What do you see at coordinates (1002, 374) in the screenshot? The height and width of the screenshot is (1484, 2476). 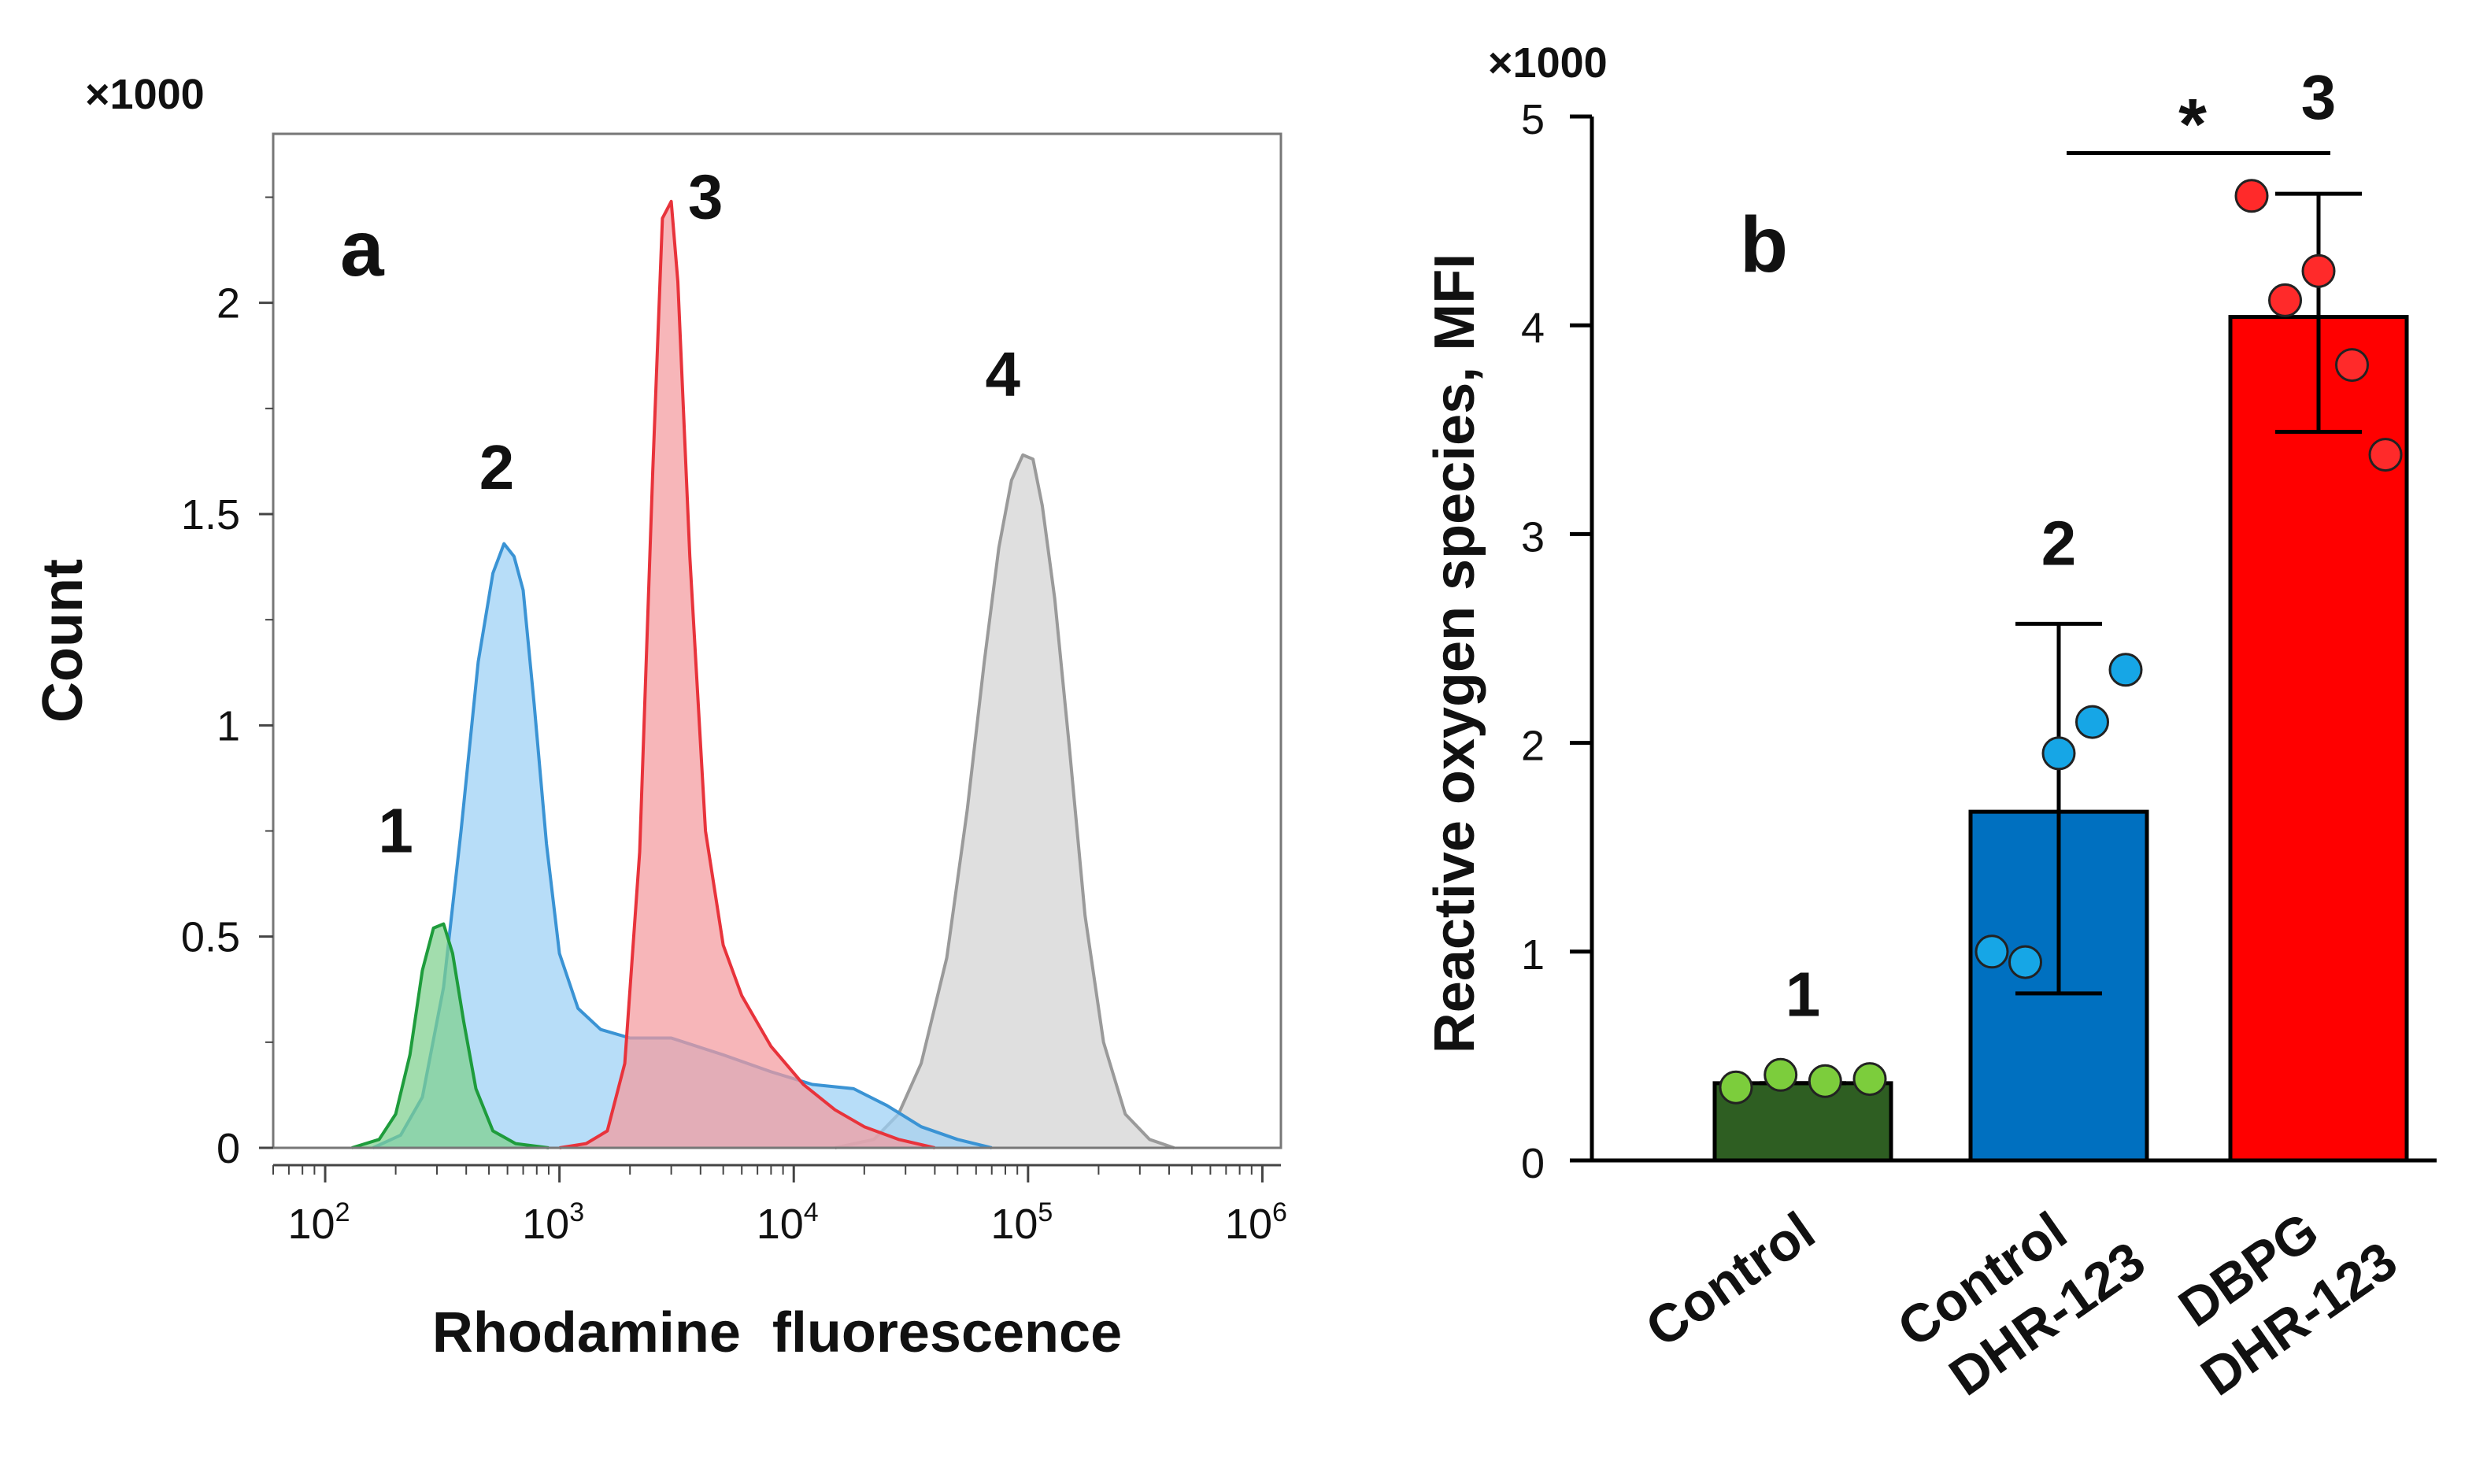 I see `peak-label-4: 4` at bounding box center [1002, 374].